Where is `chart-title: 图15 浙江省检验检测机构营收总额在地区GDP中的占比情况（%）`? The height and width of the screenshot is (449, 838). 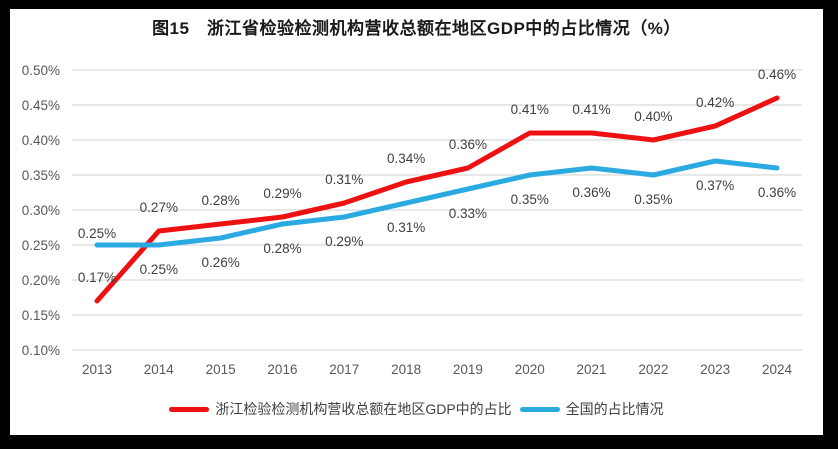 chart-title: 图15 浙江省检验检测机构营收总额在地区GDP中的占比情况（%） is located at coordinates (416, 28).